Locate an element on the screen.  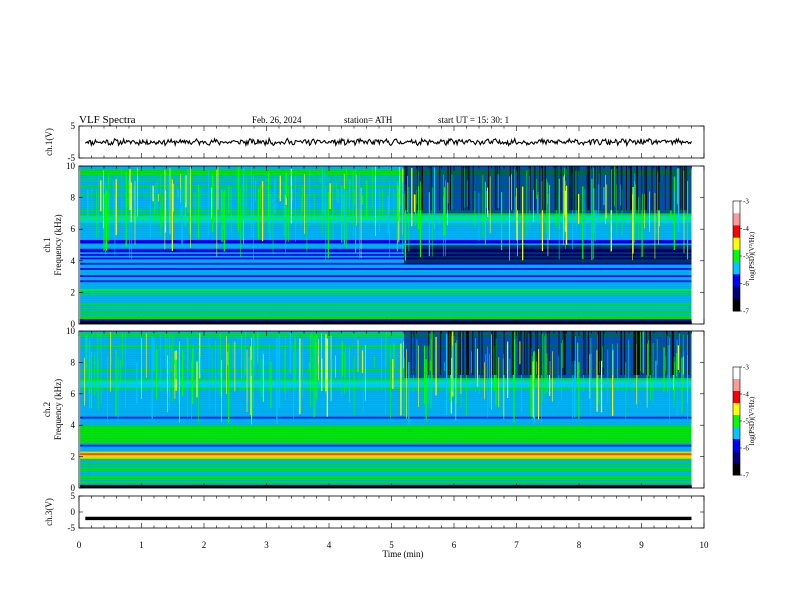
x-ticks is located at coordinates (391, 142).